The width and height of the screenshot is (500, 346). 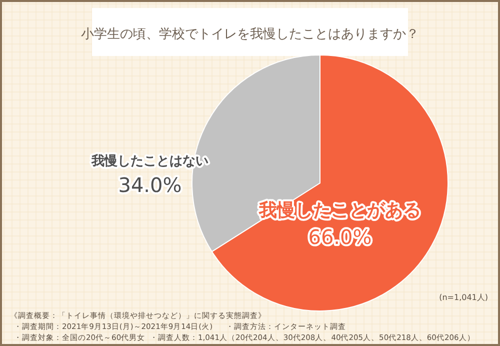 What do you see at coordinates (339, 210) in the screenshot?
I see `slice-label: 我慢したことがある` at bounding box center [339, 210].